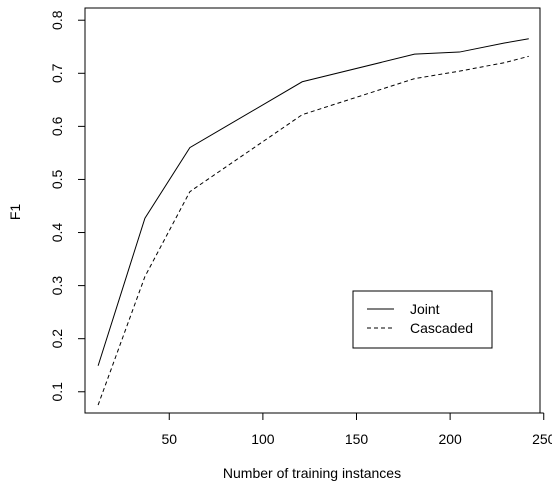 The height and width of the screenshot is (484, 552). What do you see at coordinates (57, 73) in the screenshot?
I see `y-tick-label: 0.7` at bounding box center [57, 73].